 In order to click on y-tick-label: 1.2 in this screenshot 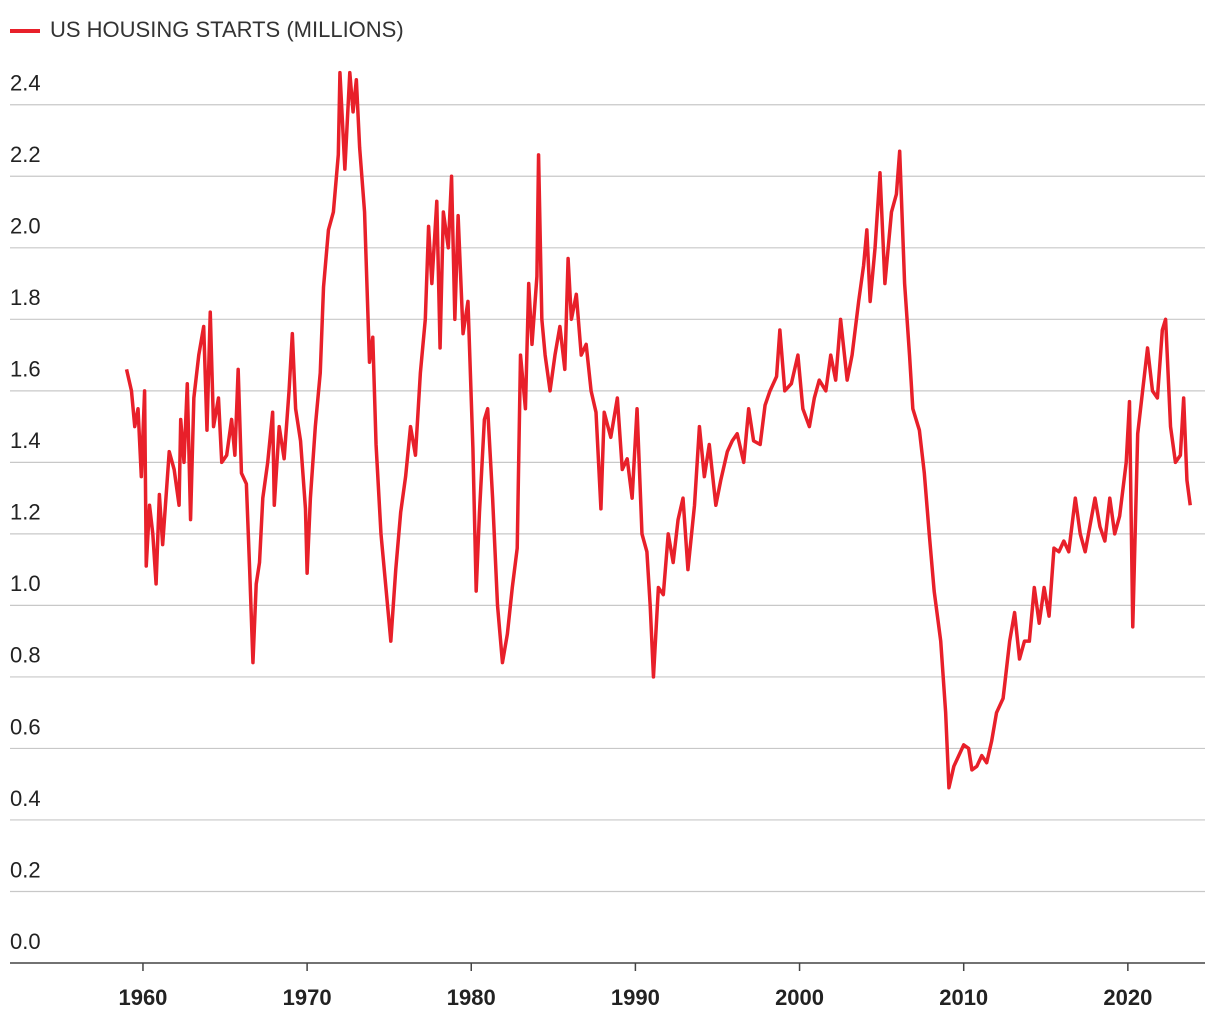, I will do `click(25, 512)`.